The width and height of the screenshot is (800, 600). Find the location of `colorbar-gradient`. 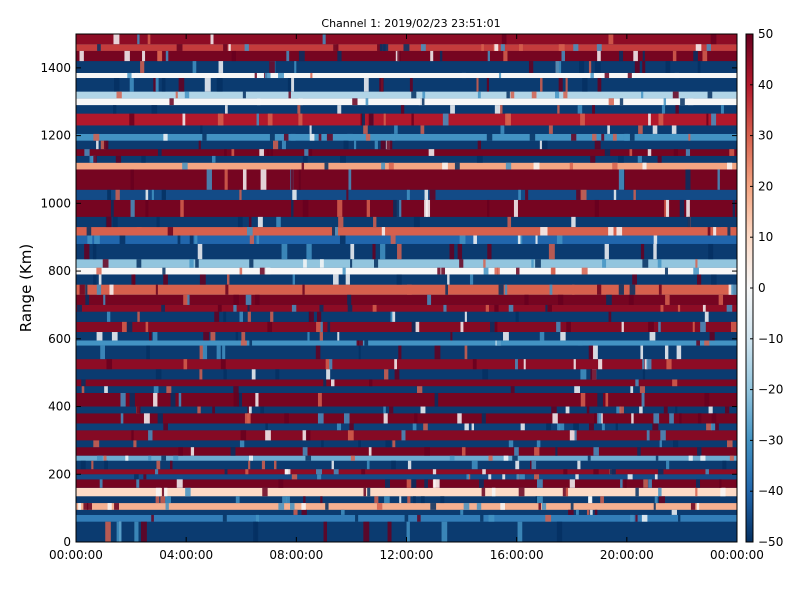

colorbar-gradient is located at coordinates (749, 288).